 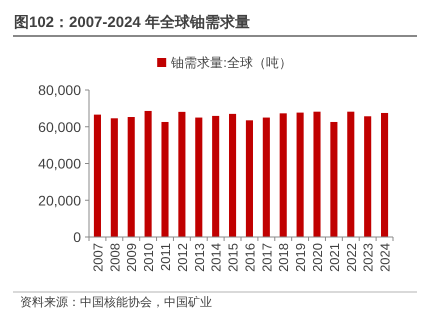 What do you see at coordinates (60, 164) in the screenshot?
I see `y-tick-label: 40,000` at bounding box center [60, 164].